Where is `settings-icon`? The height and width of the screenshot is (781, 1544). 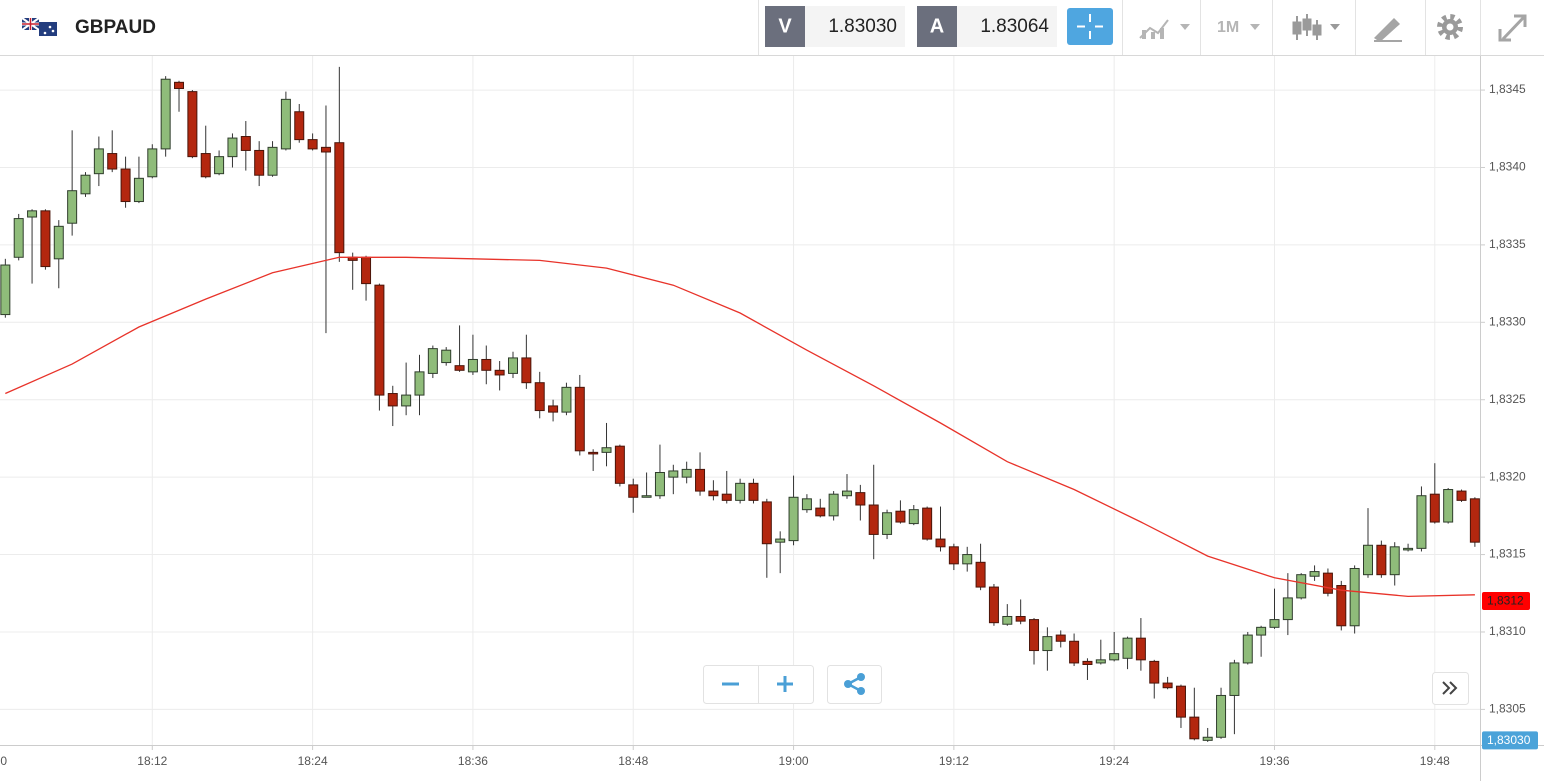
settings-icon is located at coordinates (1450, 27).